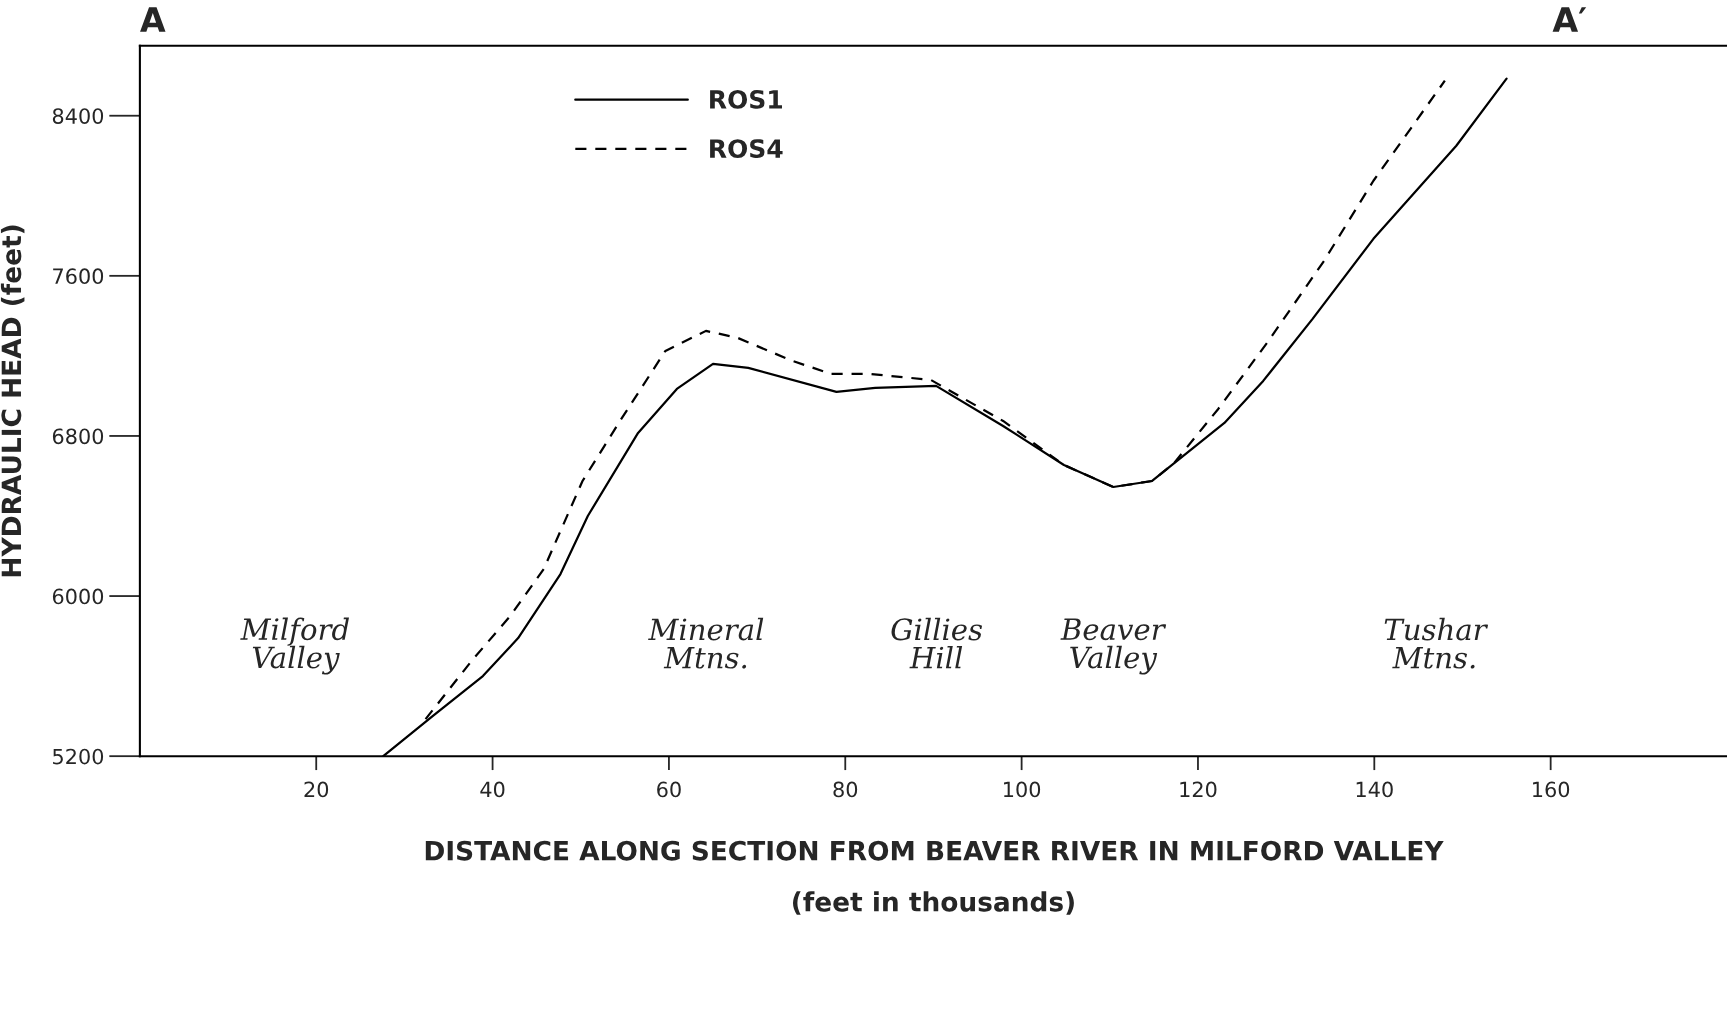  What do you see at coordinates (78, 756) in the screenshot?
I see `y-tick-label: 5200` at bounding box center [78, 756].